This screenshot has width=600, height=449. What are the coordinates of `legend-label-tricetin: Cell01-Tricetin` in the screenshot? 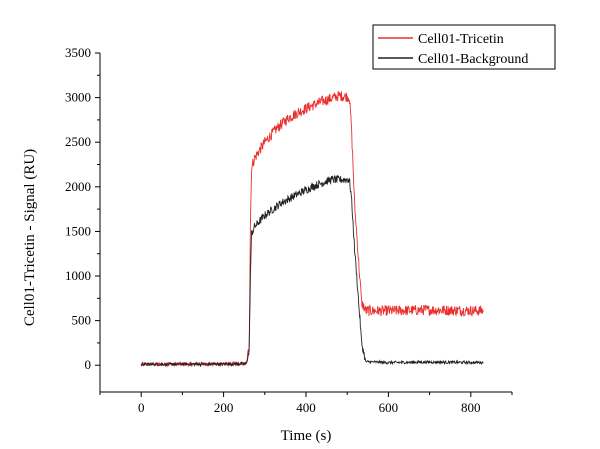 It's located at (461, 39).